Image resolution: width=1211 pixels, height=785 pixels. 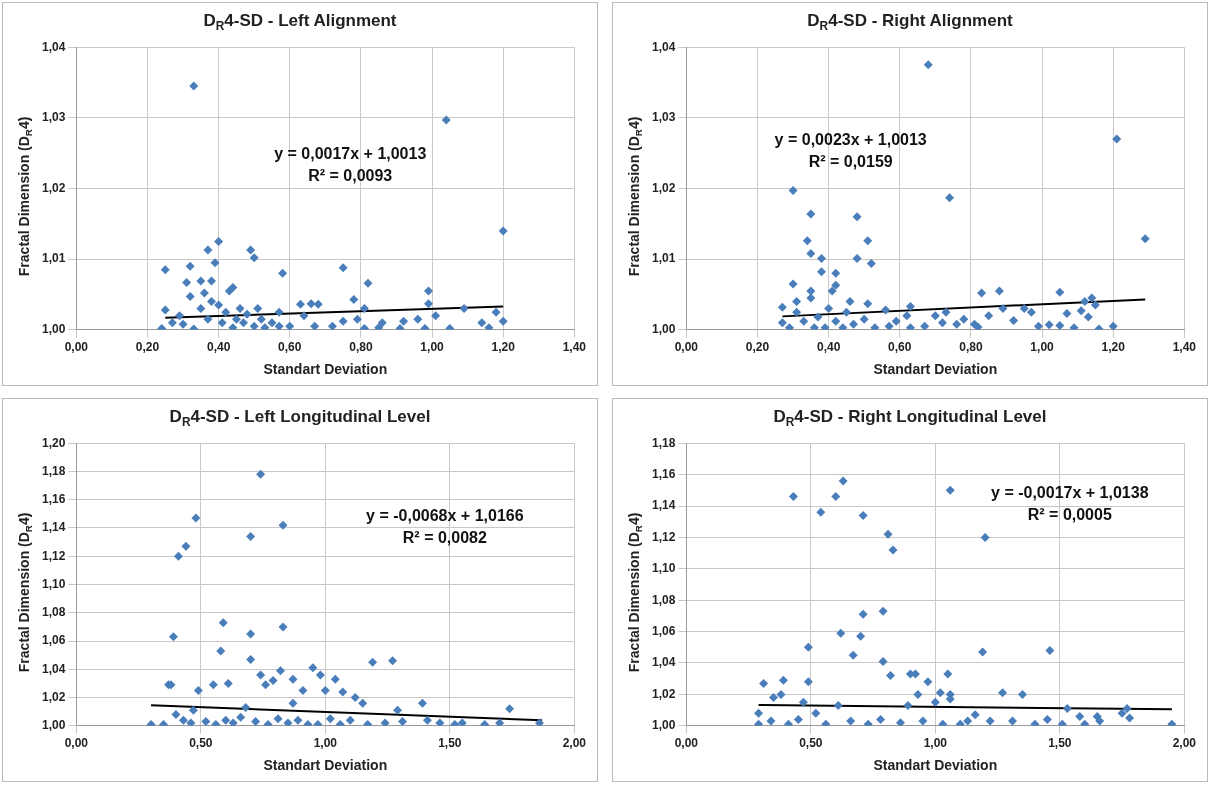 I want to click on annotation: y = 0,0023x + 1,0013, so click(x=850, y=139).